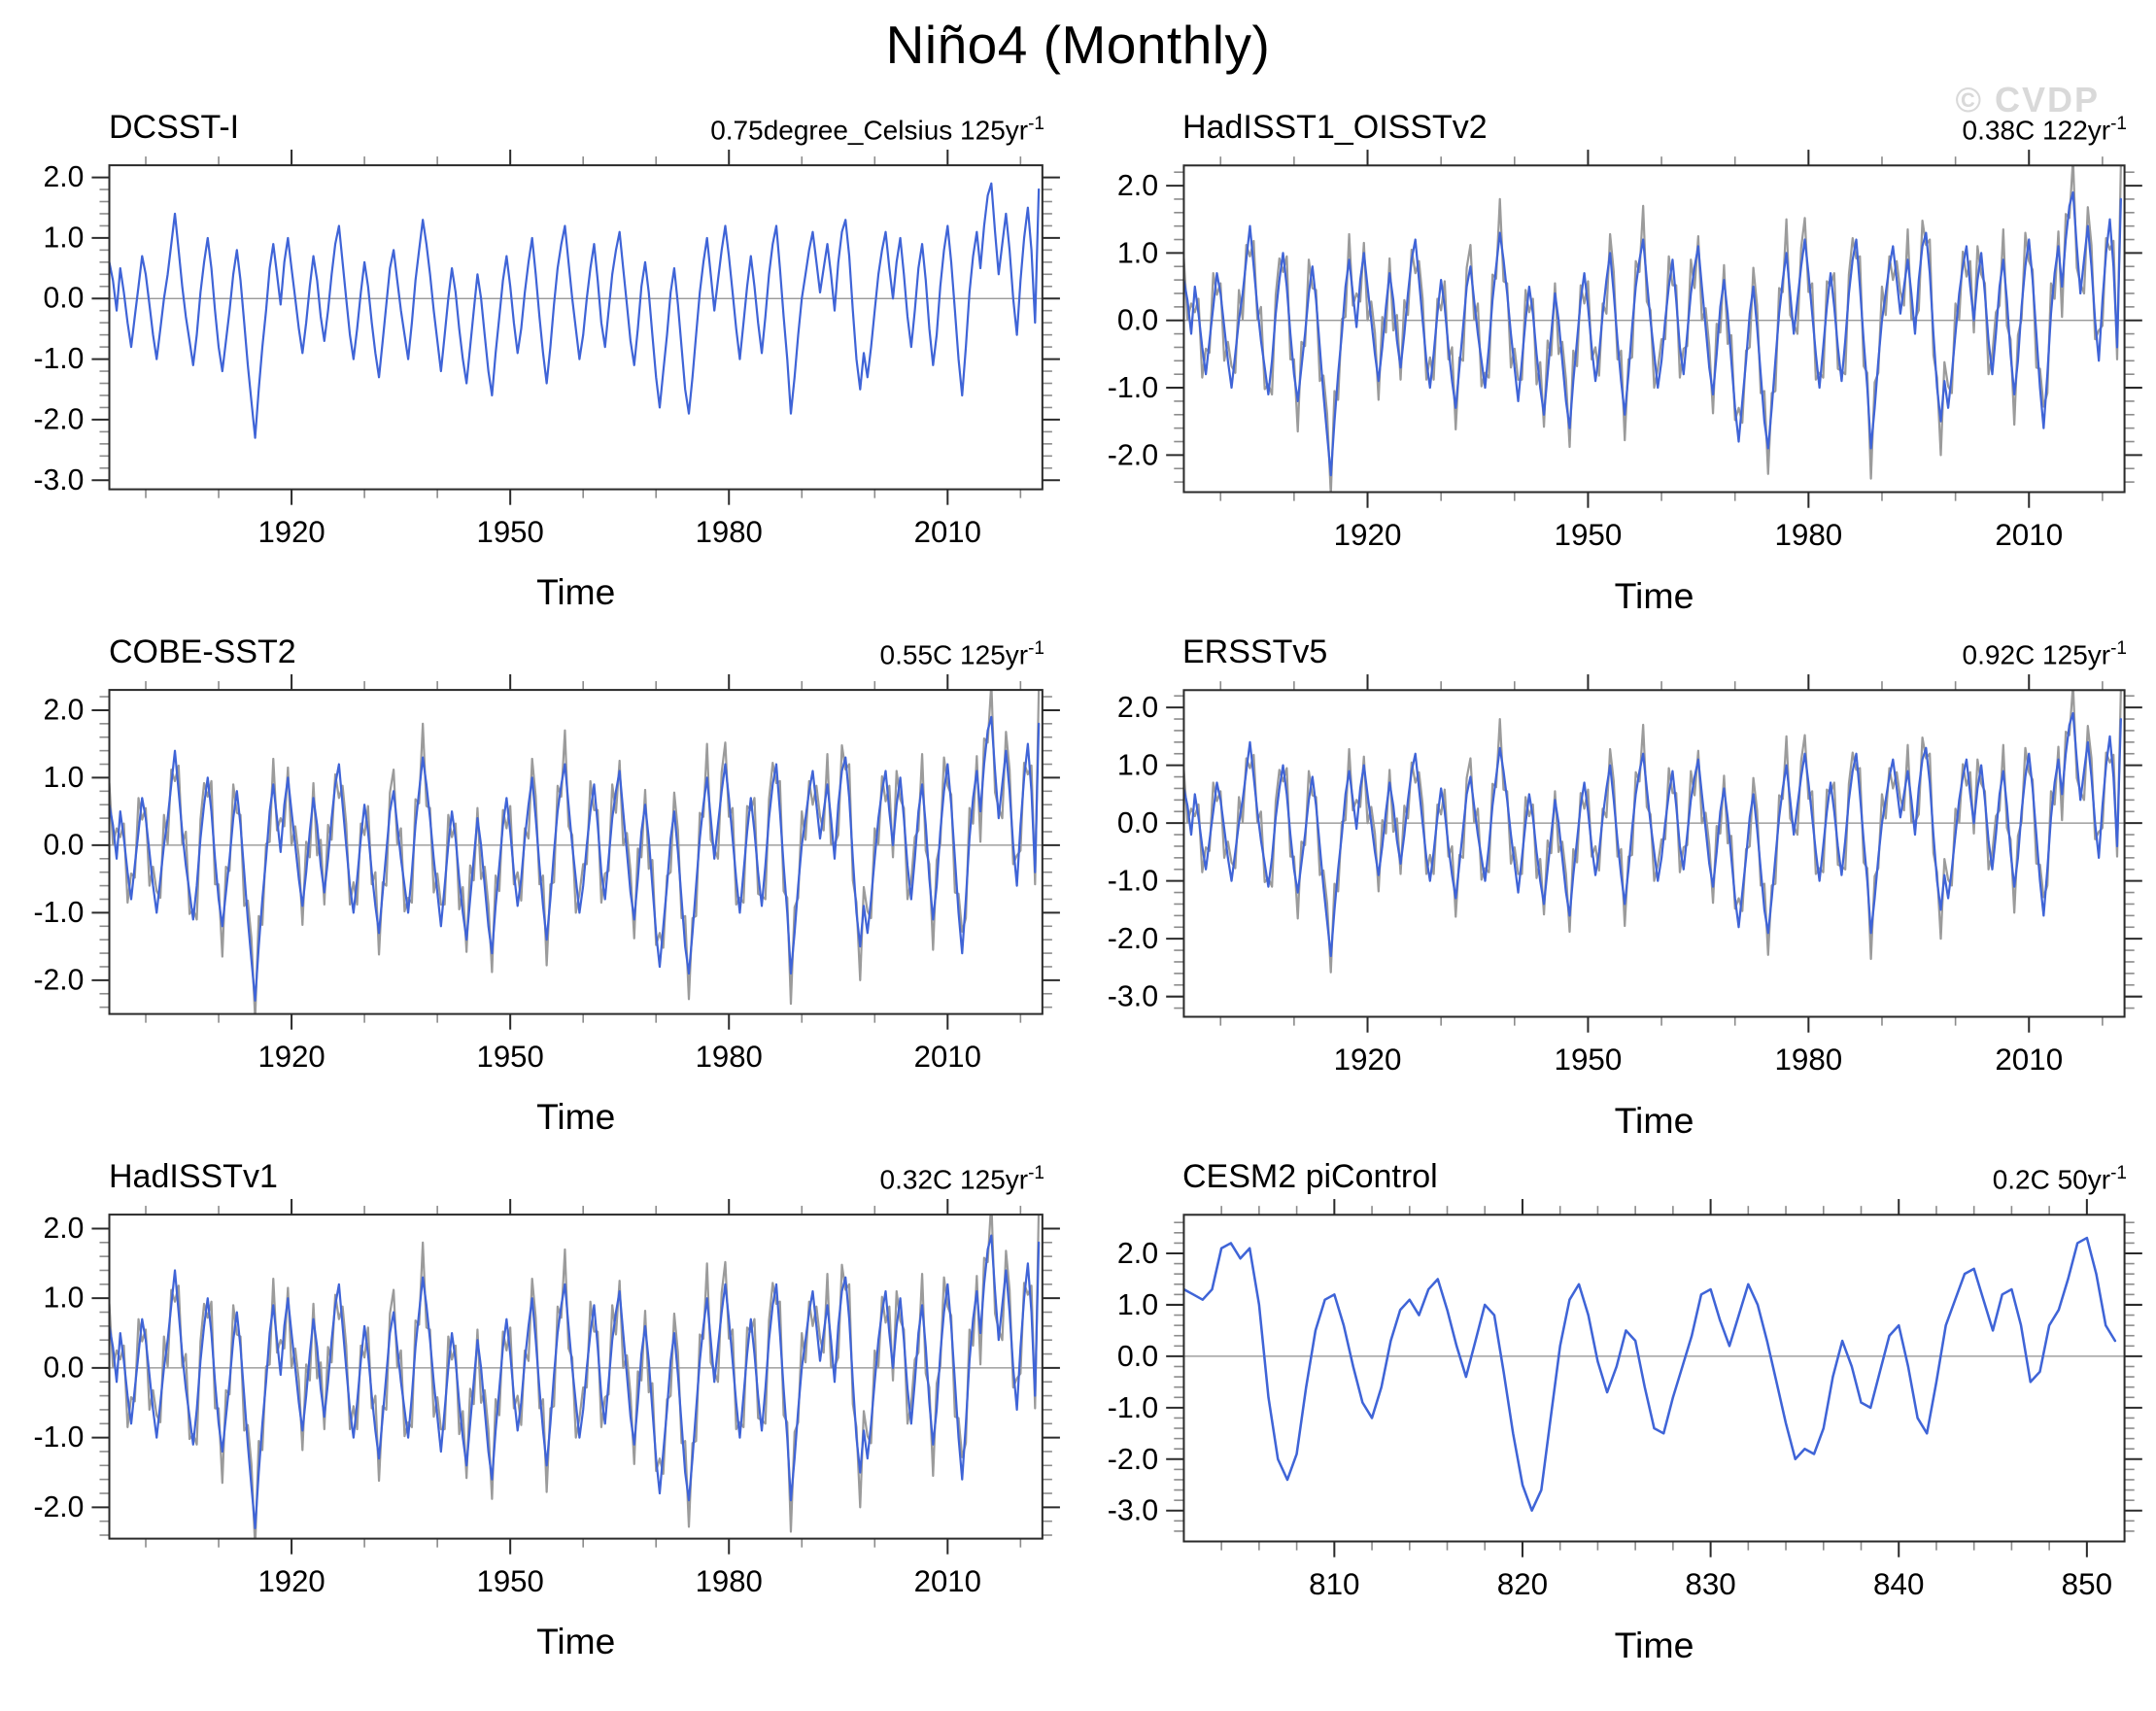  I want to click on panel-header: COBE-SST2 0.55C 125yr-1, so click(537, 647).